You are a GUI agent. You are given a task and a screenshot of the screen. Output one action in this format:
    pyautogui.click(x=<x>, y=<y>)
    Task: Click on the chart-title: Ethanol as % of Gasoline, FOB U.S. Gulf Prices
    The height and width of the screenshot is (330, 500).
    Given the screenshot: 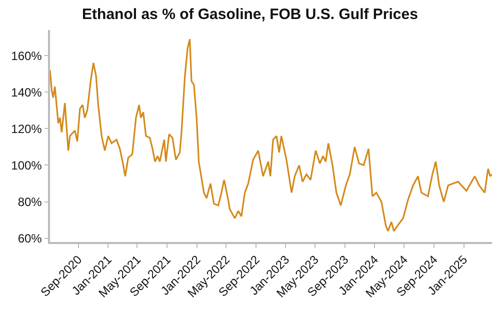 What is the action you would take?
    pyautogui.click(x=250, y=14)
    